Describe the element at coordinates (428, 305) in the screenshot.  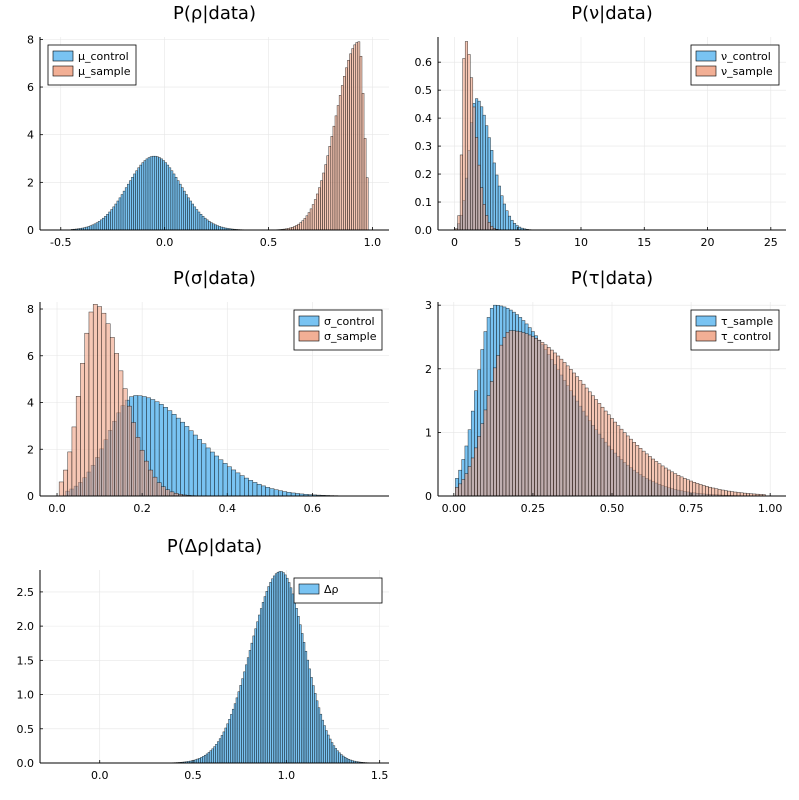
I see `y-tick-label: 3` at that location.